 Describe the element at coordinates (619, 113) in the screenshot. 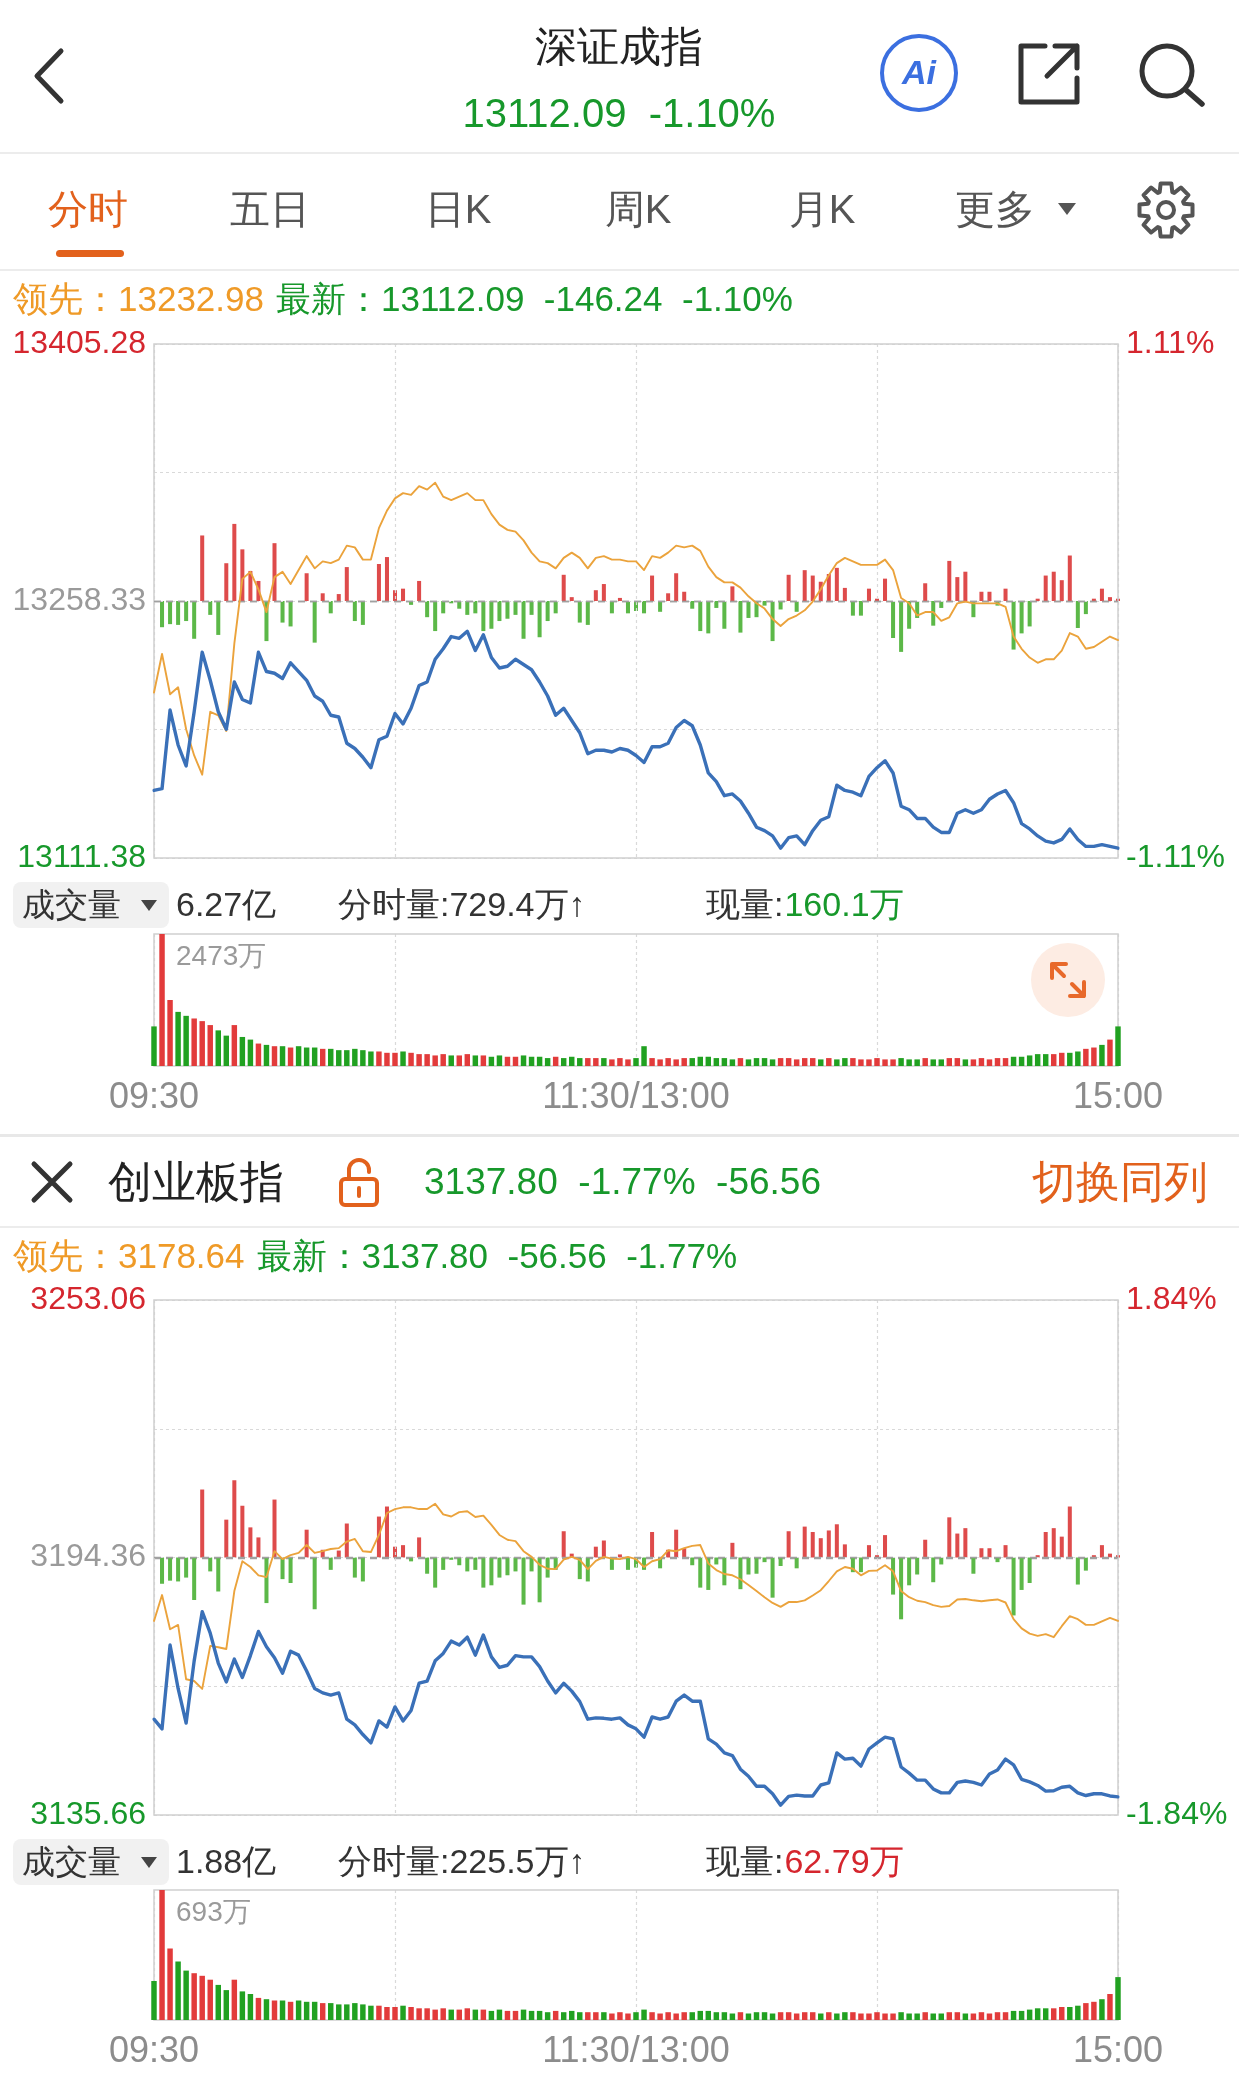

I see `chart-subtitle: 13112.09 -1.10%` at that location.